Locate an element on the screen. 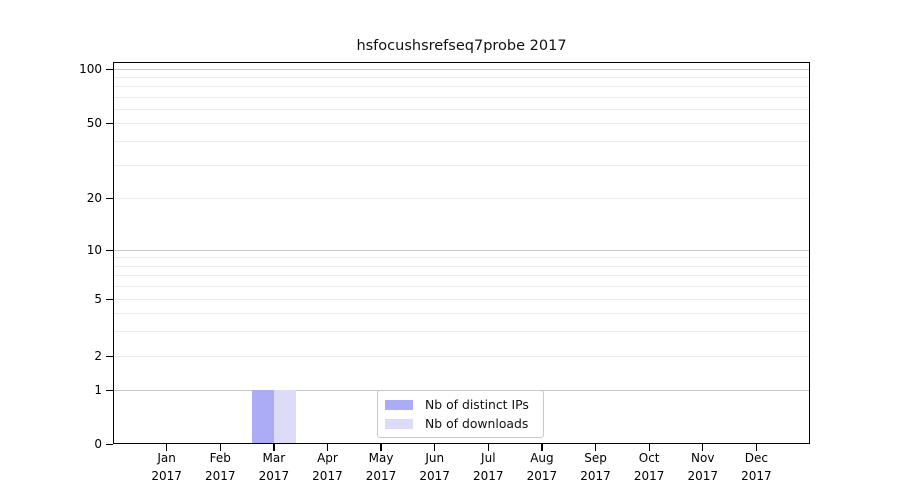  chart-title: hsfocushsrefseq7probe 2017 is located at coordinates (461, 46).